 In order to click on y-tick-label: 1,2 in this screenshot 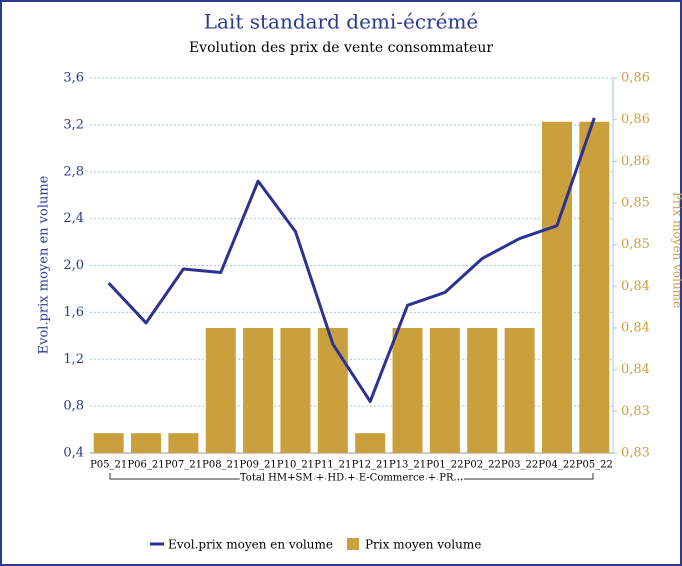, I will do `click(73, 359)`.